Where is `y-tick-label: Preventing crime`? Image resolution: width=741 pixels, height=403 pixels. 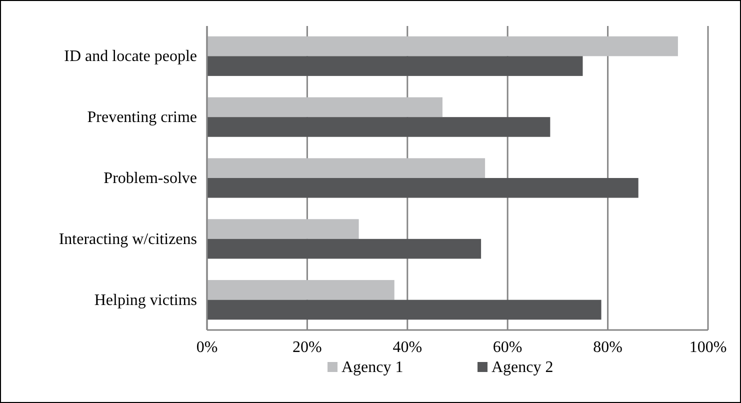 y-tick-label: Preventing crime is located at coordinates (142, 117).